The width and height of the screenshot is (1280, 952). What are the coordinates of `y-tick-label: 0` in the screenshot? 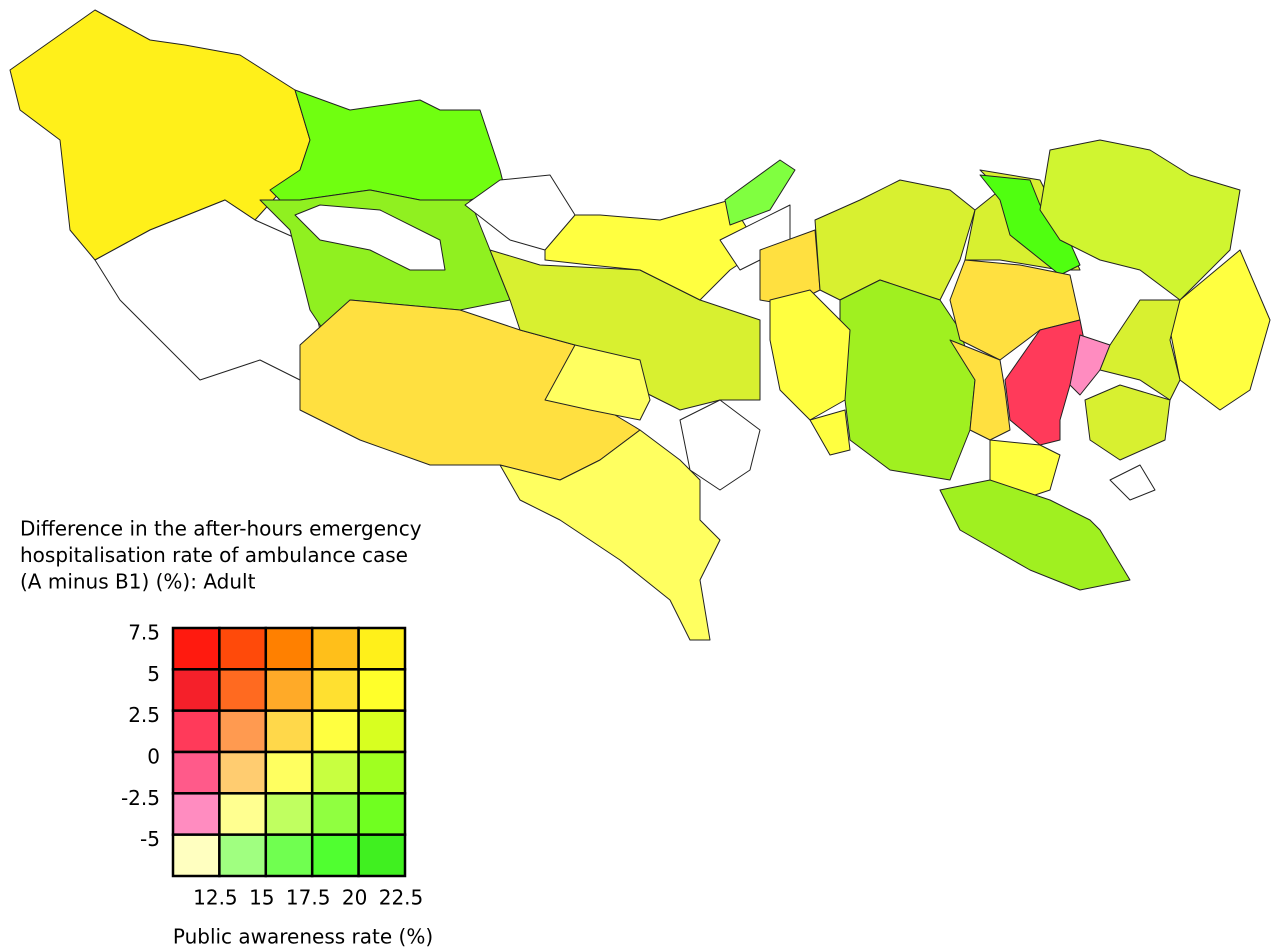 It's located at (153, 757).